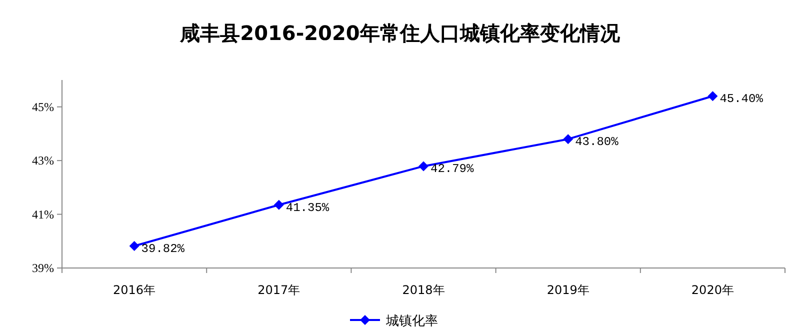 The width and height of the screenshot is (800, 336). Describe the element at coordinates (712, 290) in the screenshot. I see `x-tick-label: 2020年` at that location.